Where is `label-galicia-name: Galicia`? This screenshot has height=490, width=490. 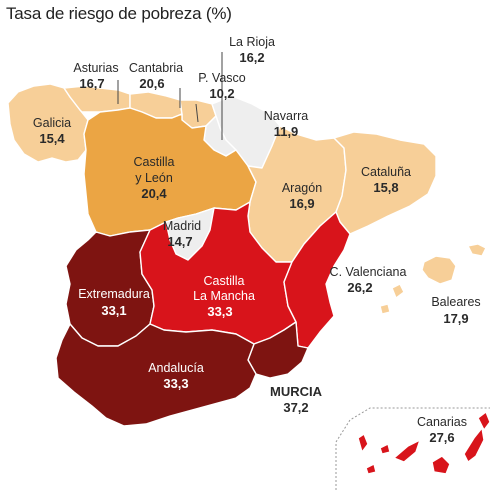 label-galicia-name: Galicia is located at coordinates (52, 123).